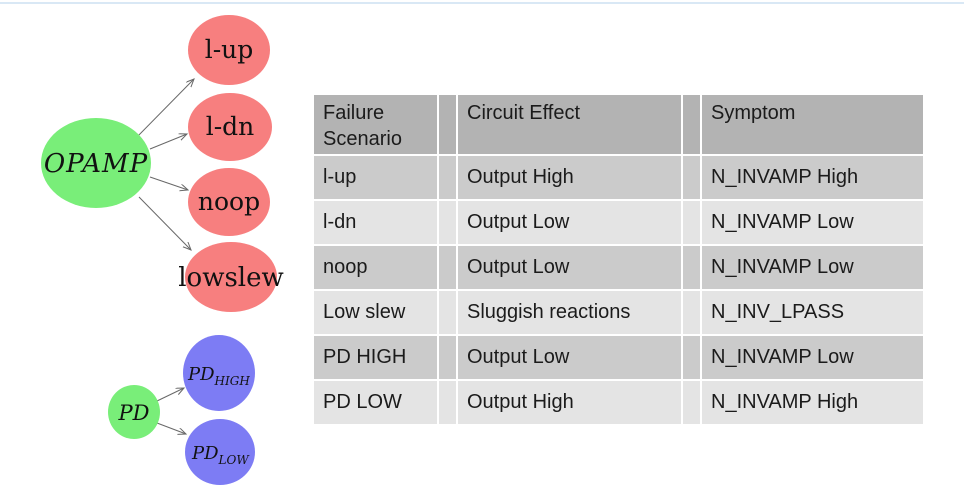 Image resolution: width=964 pixels, height=492 pixels. I want to click on cell-scenario: PD HIGH, so click(375, 357).